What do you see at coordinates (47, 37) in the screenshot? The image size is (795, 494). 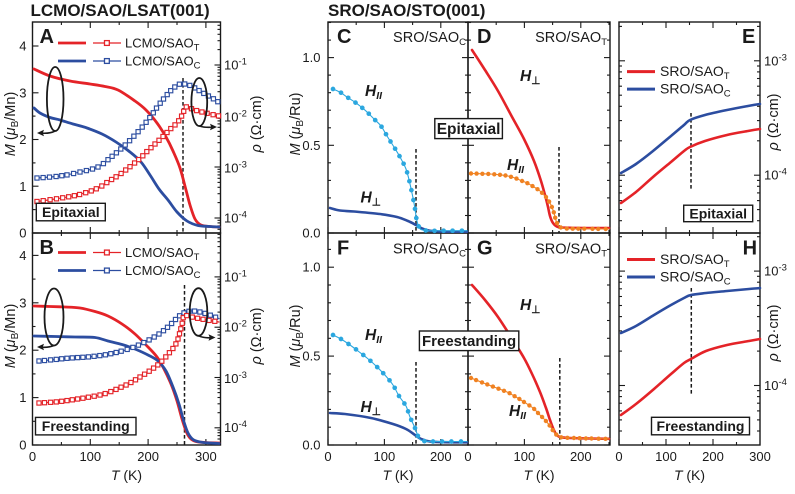 I see `svg-text: A` at bounding box center [47, 37].